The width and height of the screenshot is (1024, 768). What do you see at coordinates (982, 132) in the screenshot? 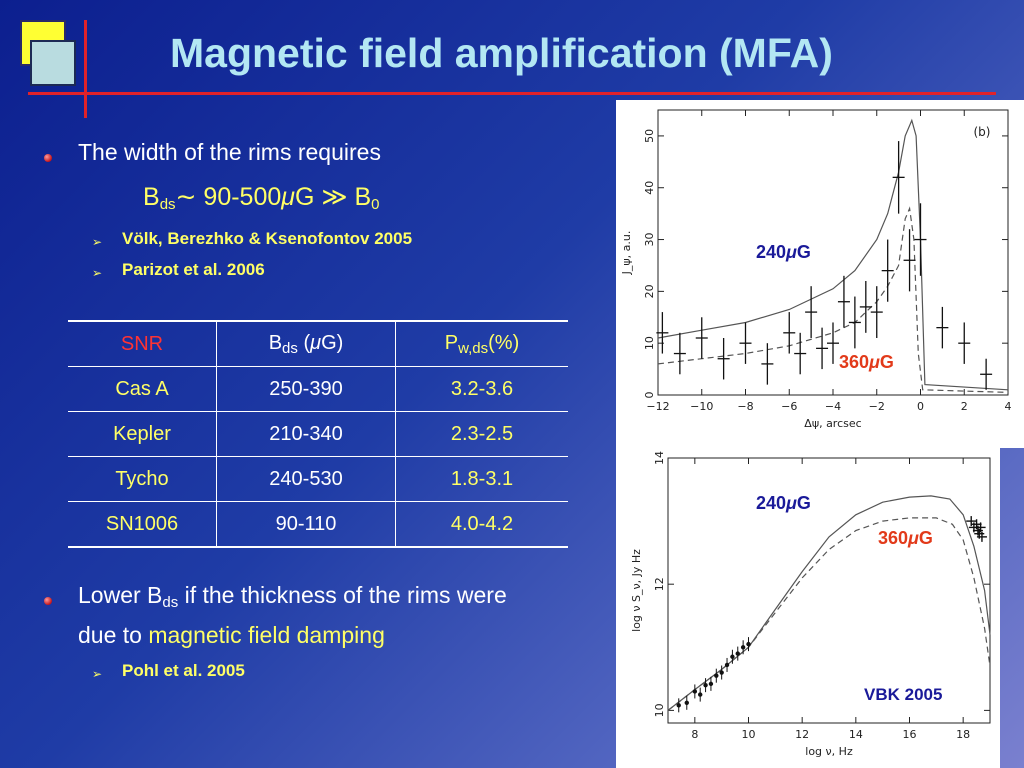
I see `panel-label: (b)` at bounding box center [982, 132].